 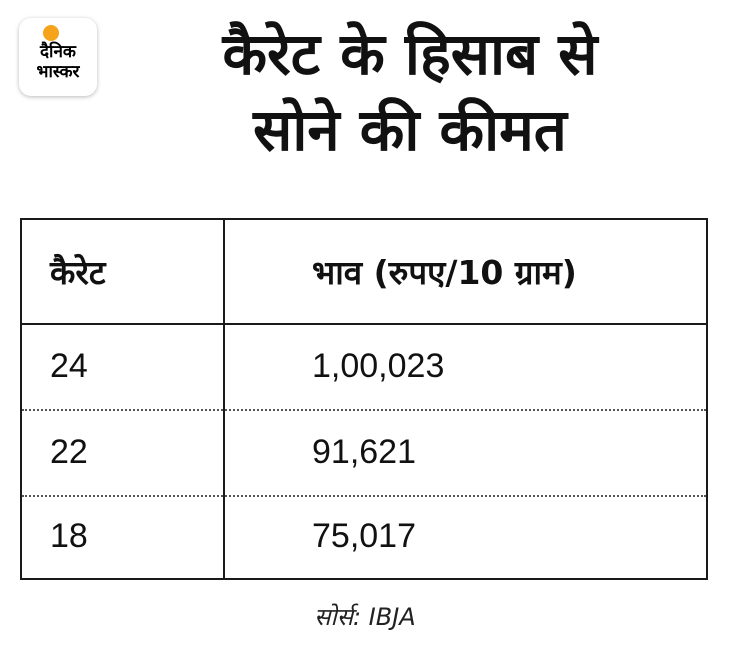 I want to click on price-cell: 1,00,023, so click(x=378, y=365).